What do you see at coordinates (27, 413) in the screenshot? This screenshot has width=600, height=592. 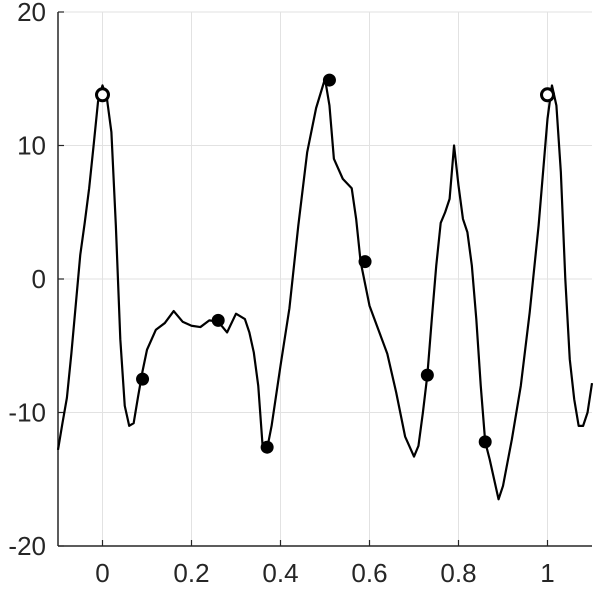 I see `y-tick-label: -10` at bounding box center [27, 413].